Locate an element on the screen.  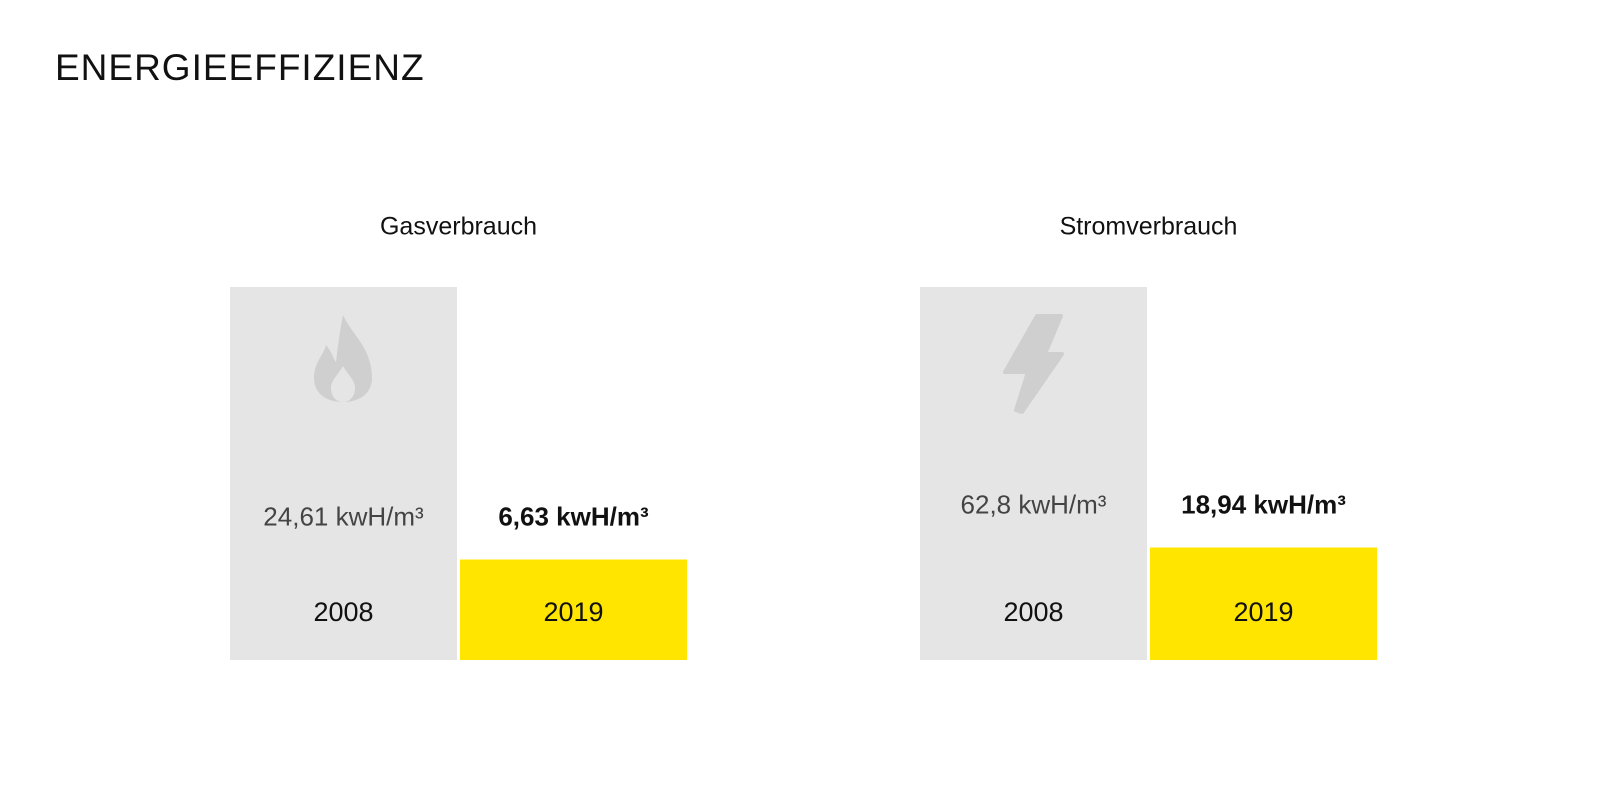
value-label: 6,63 kwH/m³ is located at coordinates (573, 516).